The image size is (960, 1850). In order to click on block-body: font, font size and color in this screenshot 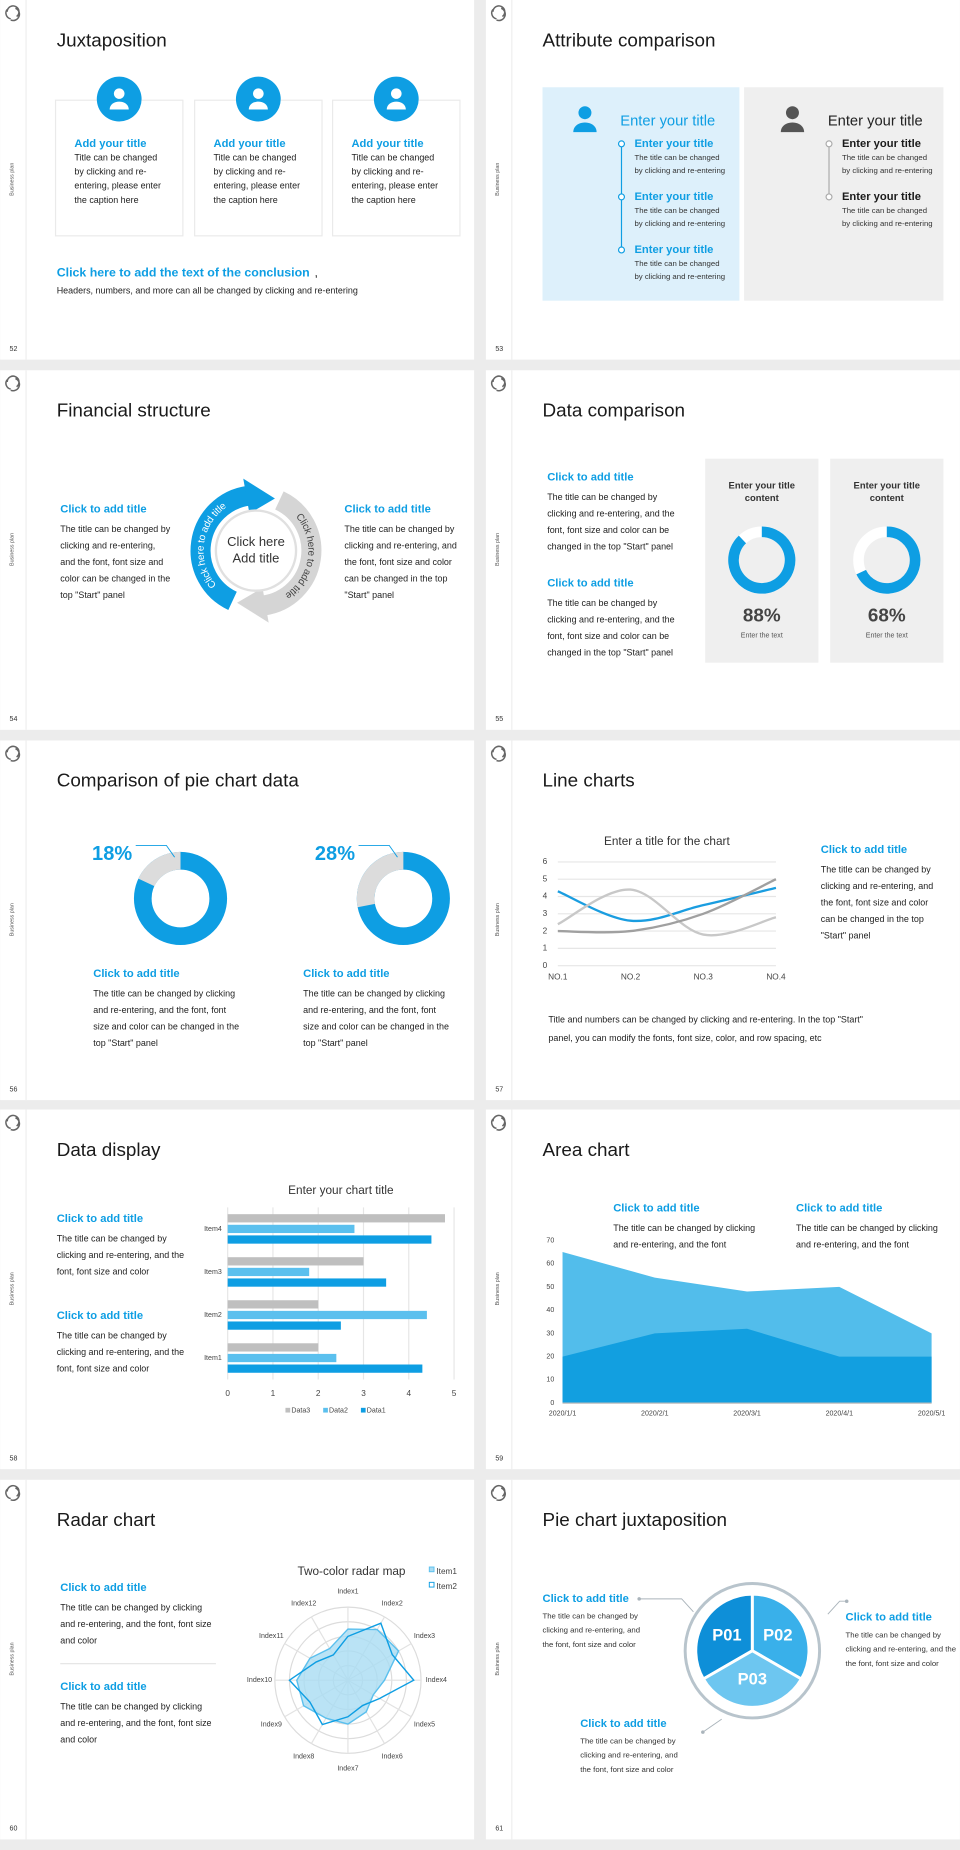, I will do `click(103, 1368)`.